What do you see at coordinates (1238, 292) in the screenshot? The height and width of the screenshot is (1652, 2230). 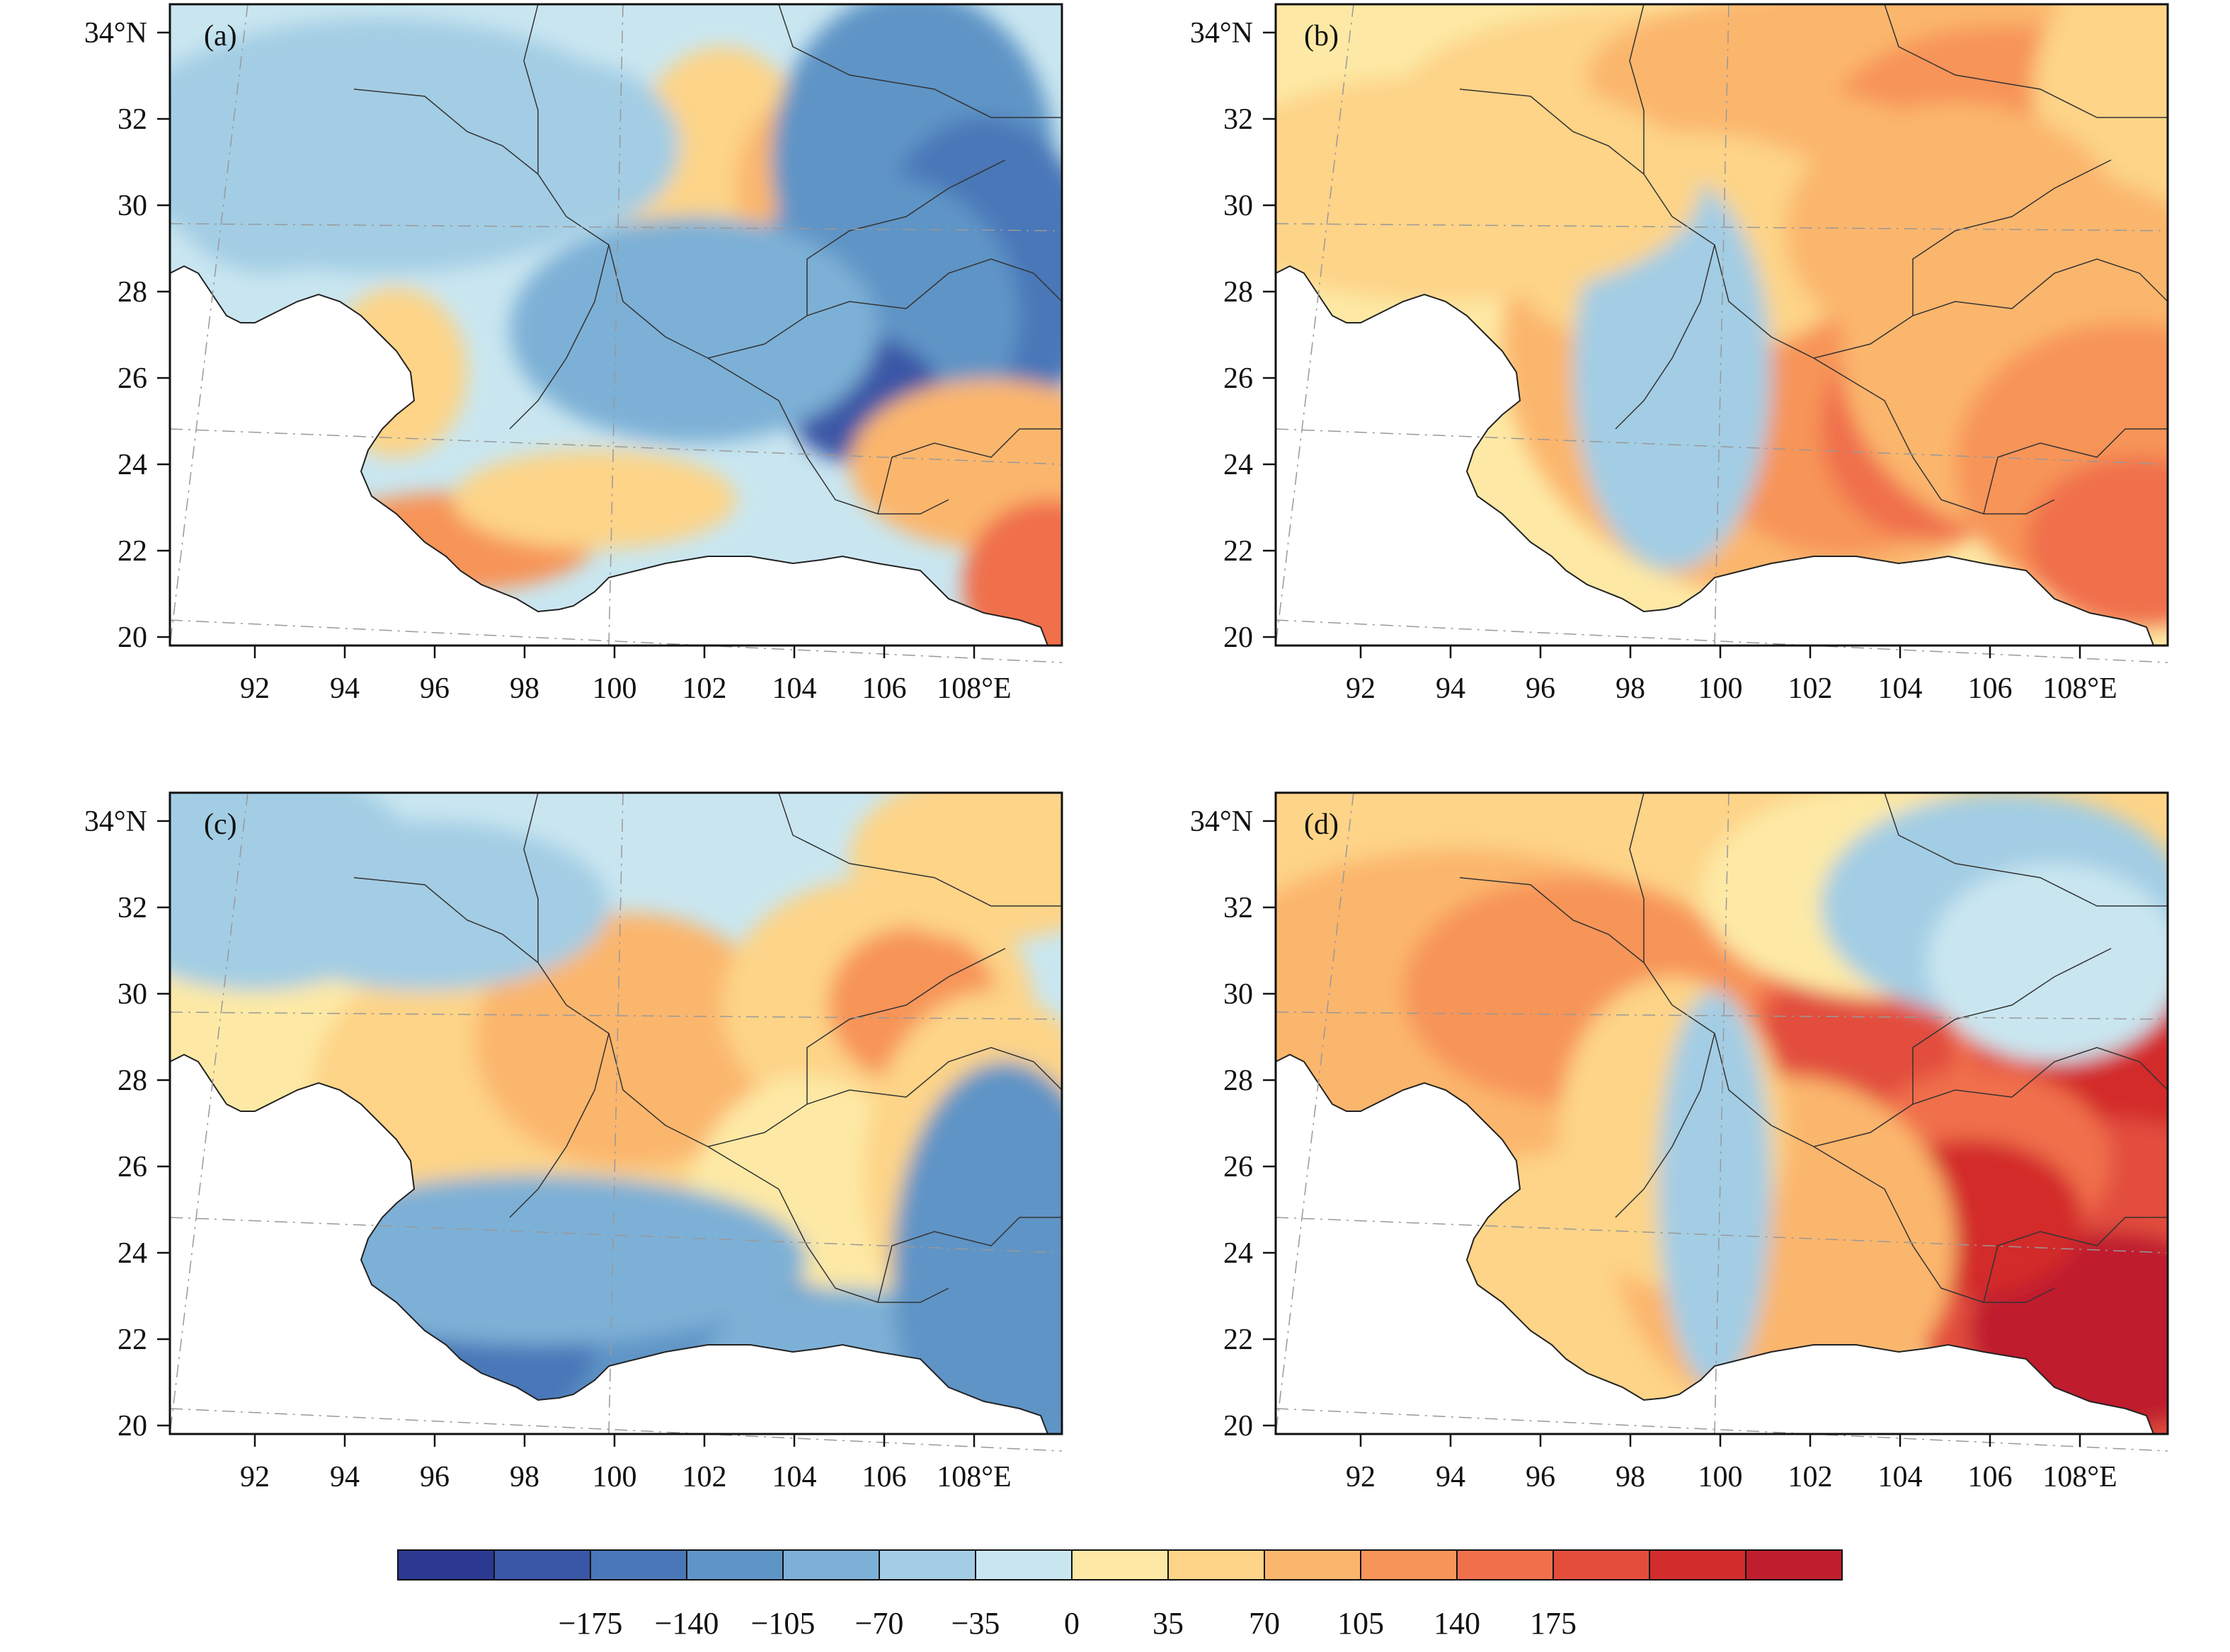 I see `lat-tick-label: 28` at bounding box center [1238, 292].